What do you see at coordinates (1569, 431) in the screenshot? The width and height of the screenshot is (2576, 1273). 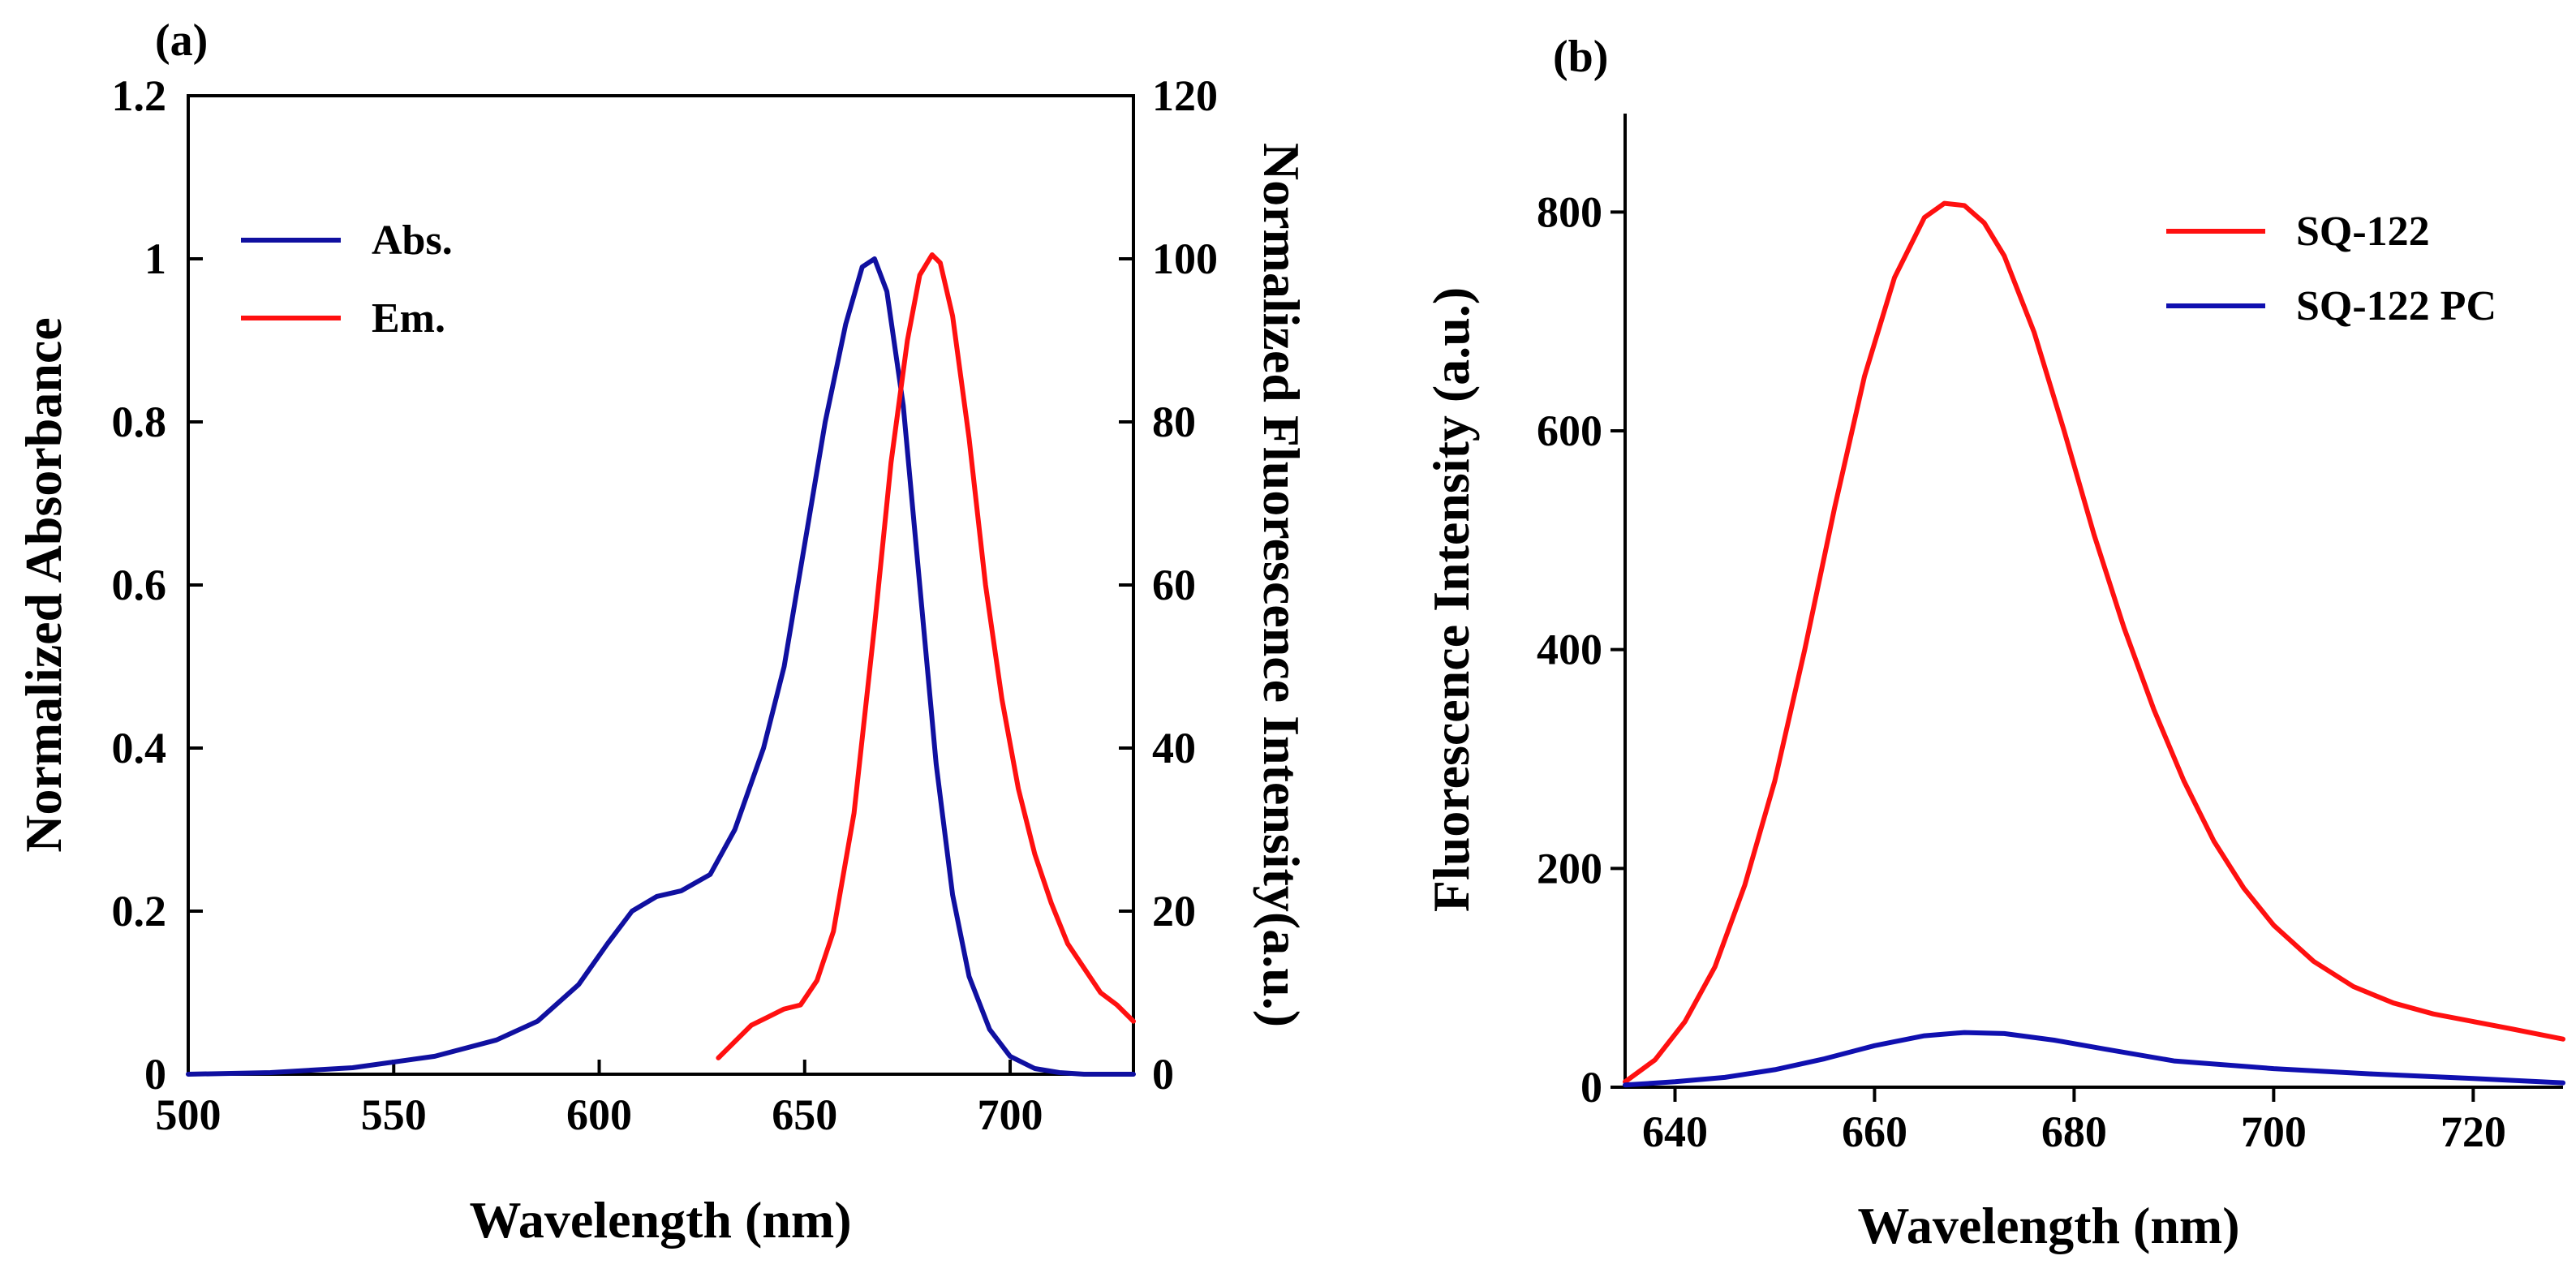 I see `panel-b-y-tick-label: 600` at bounding box center [1569, 431].